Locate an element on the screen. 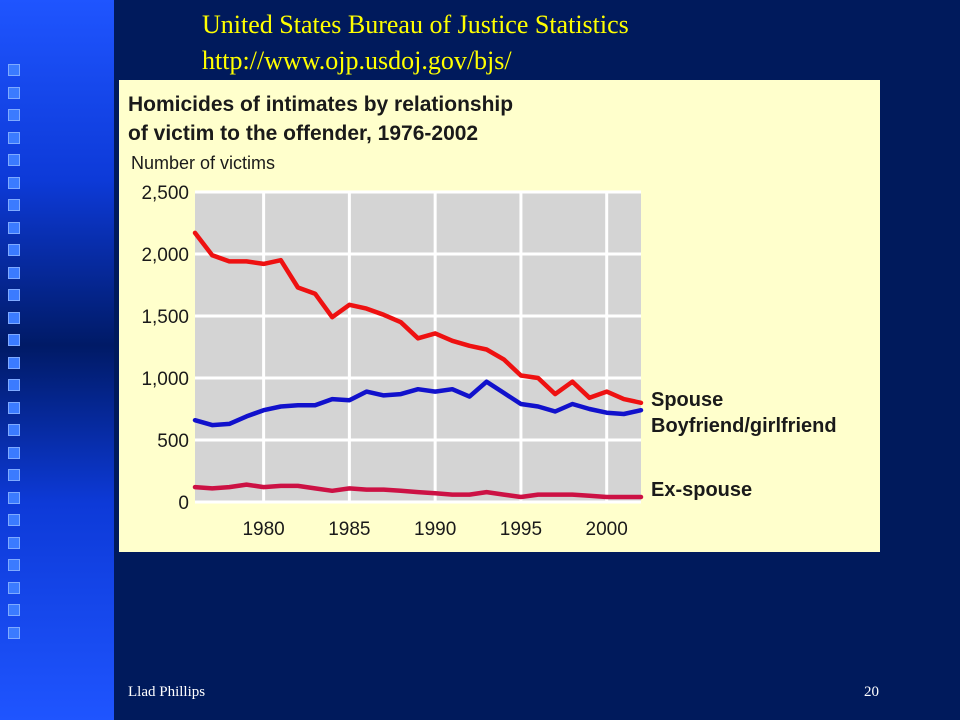 Image resolution: width=960 pixels, height=720 pixels. y-tick-label: 2,500 is located at coordinates (165, 193).